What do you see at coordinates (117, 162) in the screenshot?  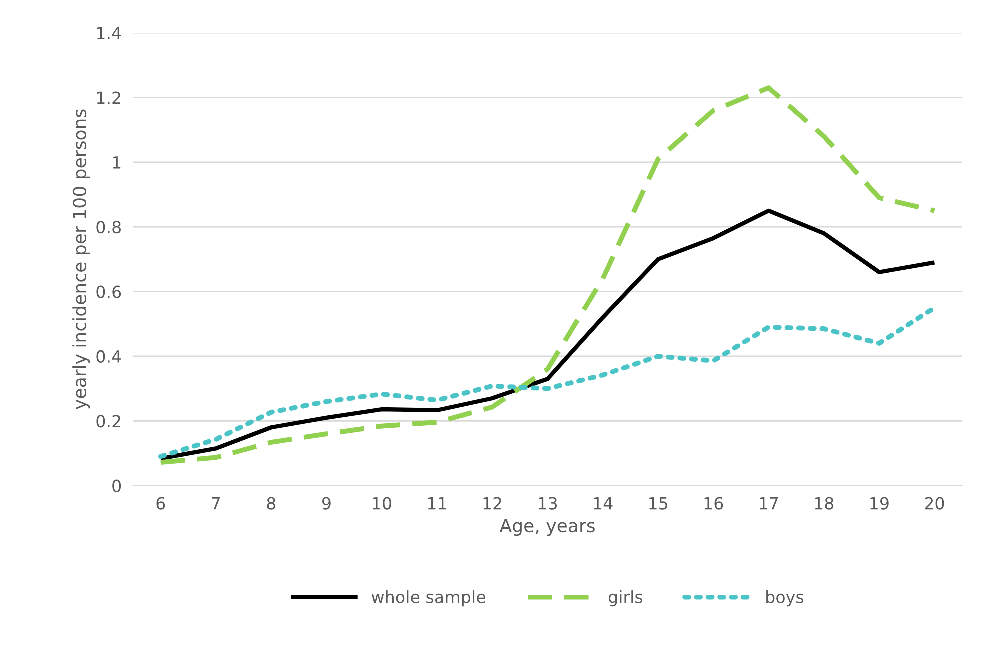 I see `y-tick-label: 1` at bounding box center [117, 162].